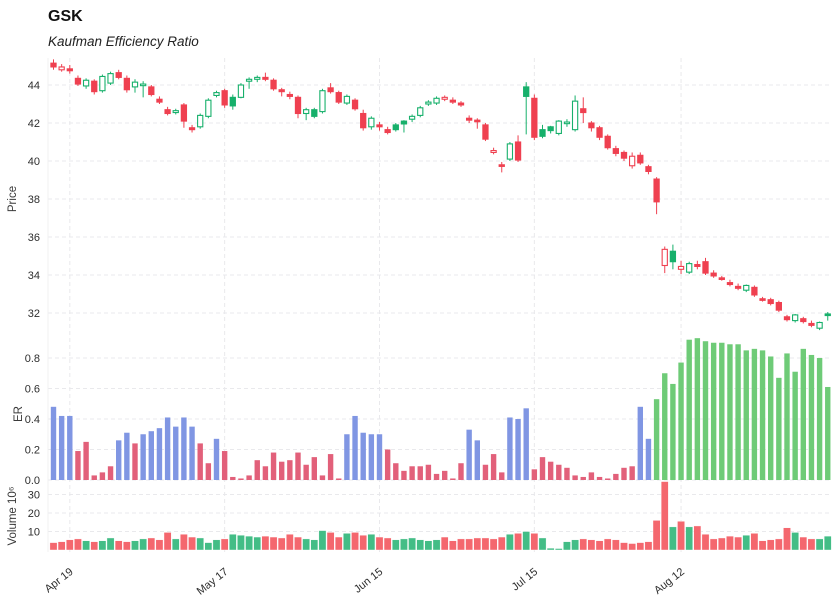 This screenshot has height=600, width=836. I want to click on x-tick-labels: Apr 19 May 17 Jun 15 Jul 15 Aug 12, so click(365, 582).